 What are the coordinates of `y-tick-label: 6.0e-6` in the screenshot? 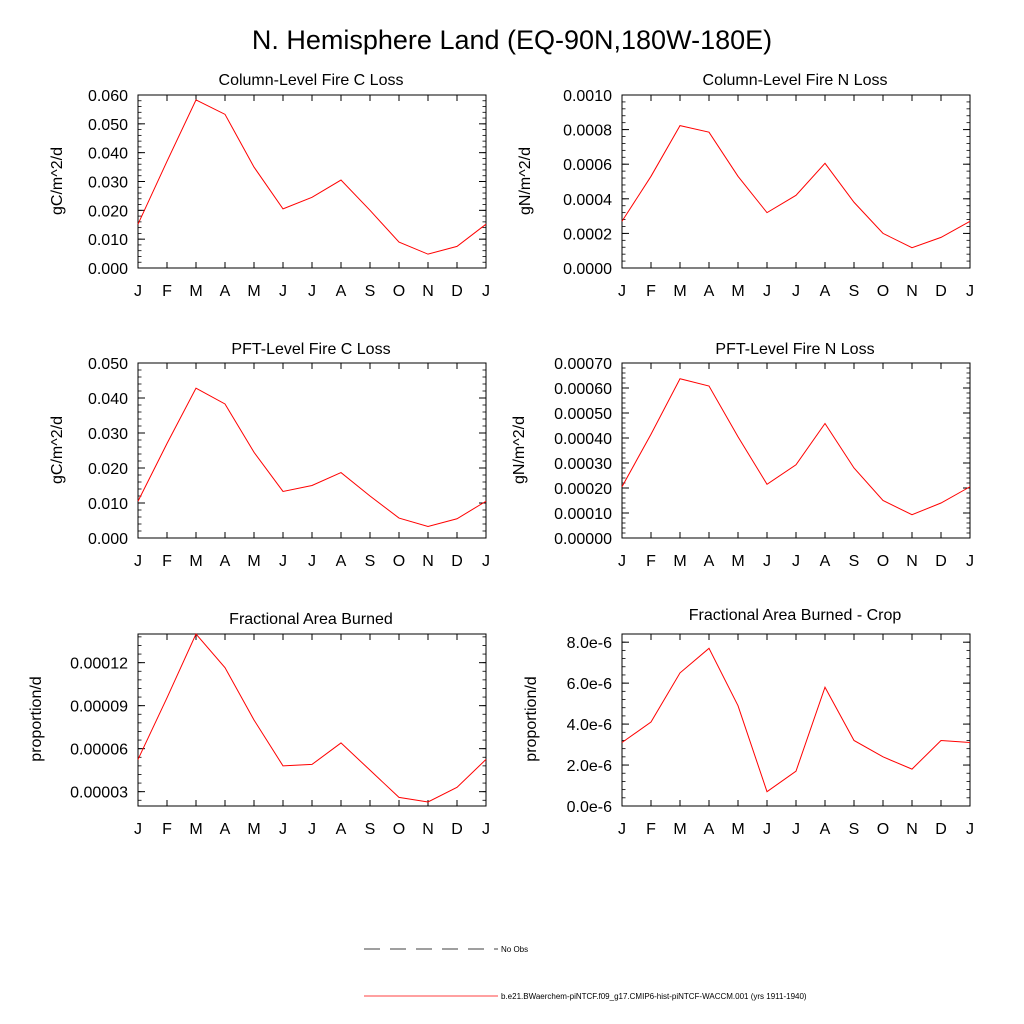 It's located at (589, 684).